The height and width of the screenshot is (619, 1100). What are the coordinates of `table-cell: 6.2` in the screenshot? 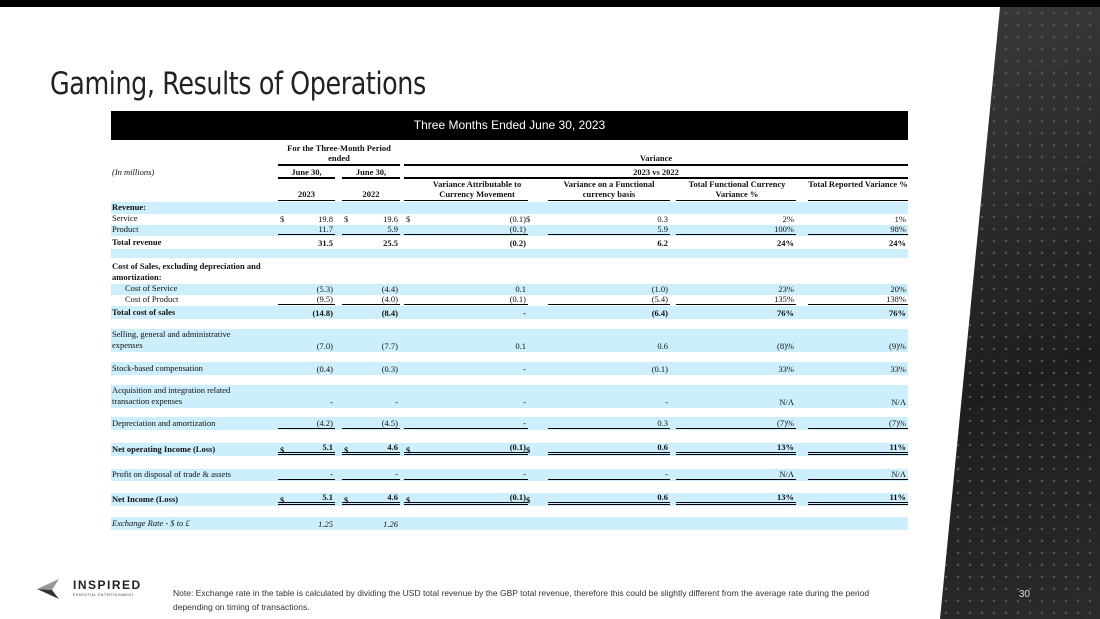 It's located at (662, 243).